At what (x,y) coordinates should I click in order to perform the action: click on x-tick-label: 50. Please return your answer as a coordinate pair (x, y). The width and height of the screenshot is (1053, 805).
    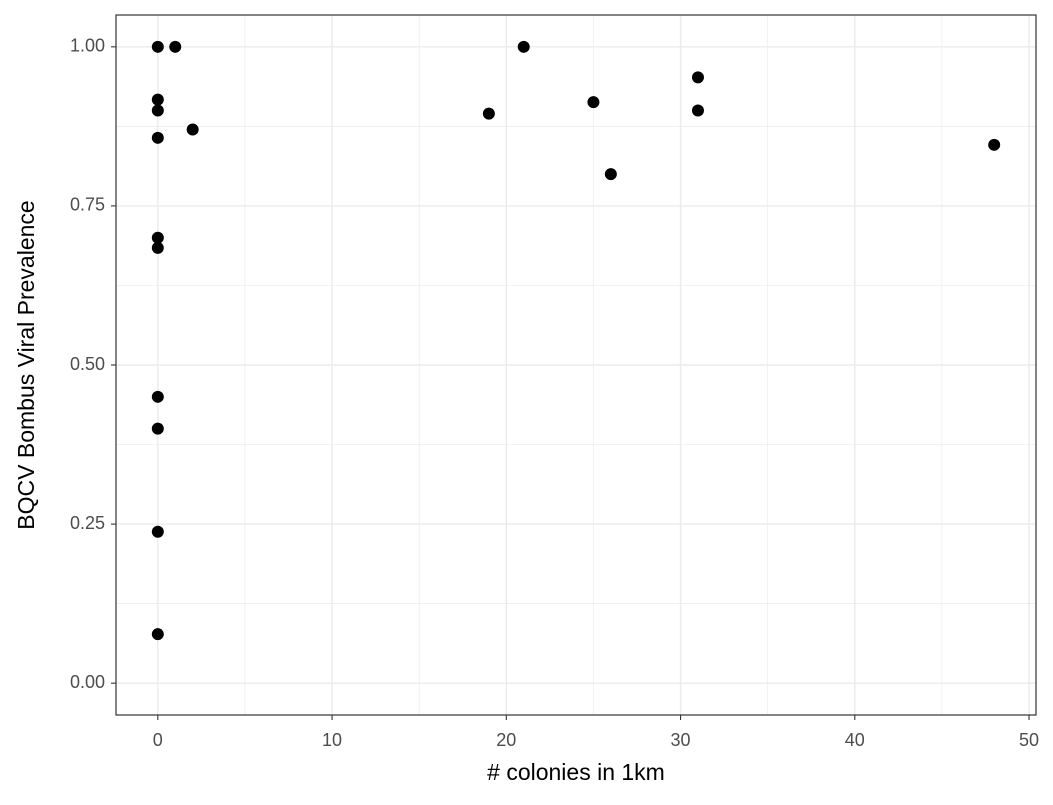
    Looking at the image, I should click on (1029, 740).